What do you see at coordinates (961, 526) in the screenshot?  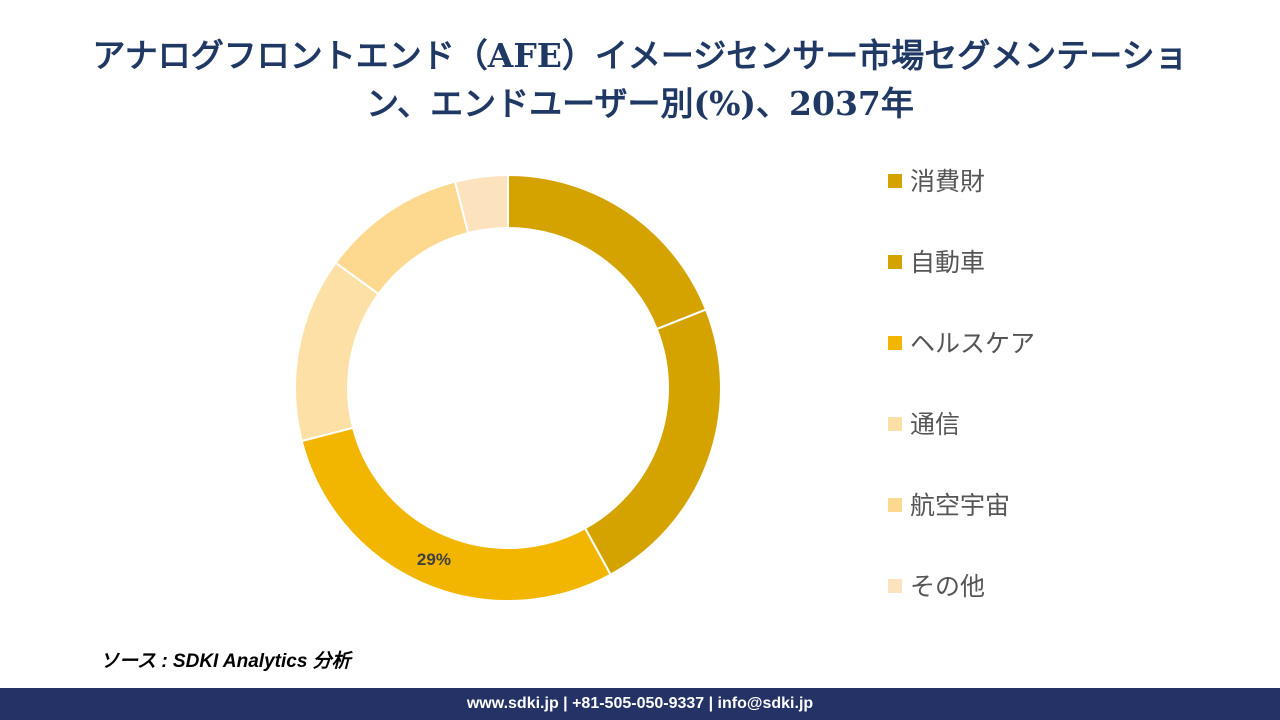 I see `legend-item-4: 航空宇宙` at bounding box center [961, 526].